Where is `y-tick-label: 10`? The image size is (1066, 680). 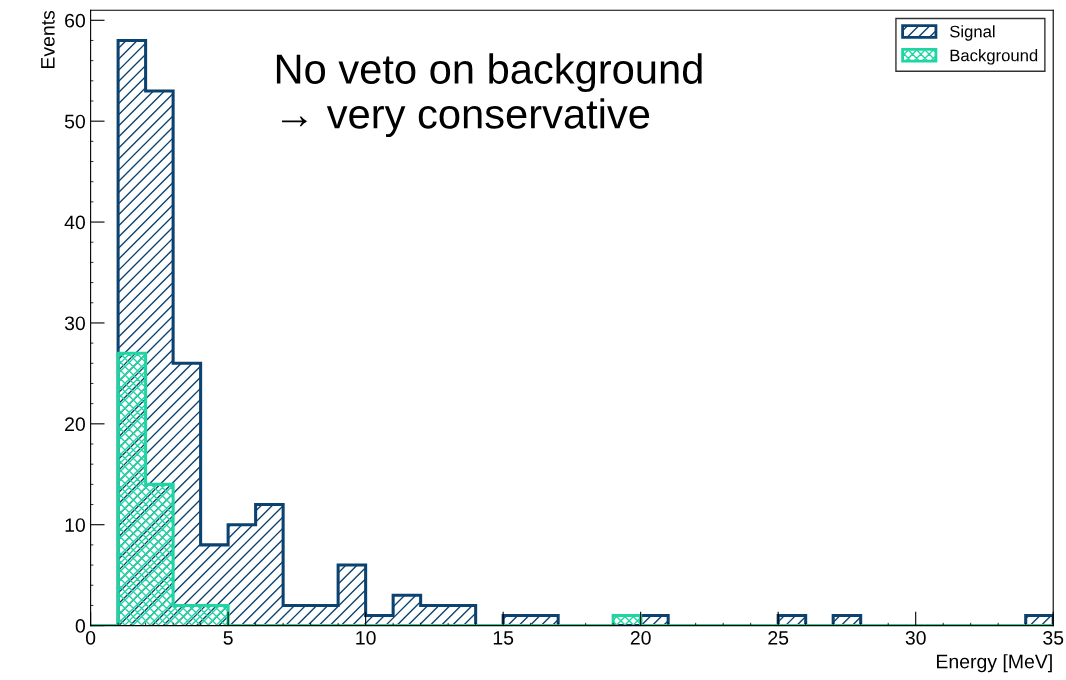 y-tick-label: 10 is located at coordinates (75, 525).